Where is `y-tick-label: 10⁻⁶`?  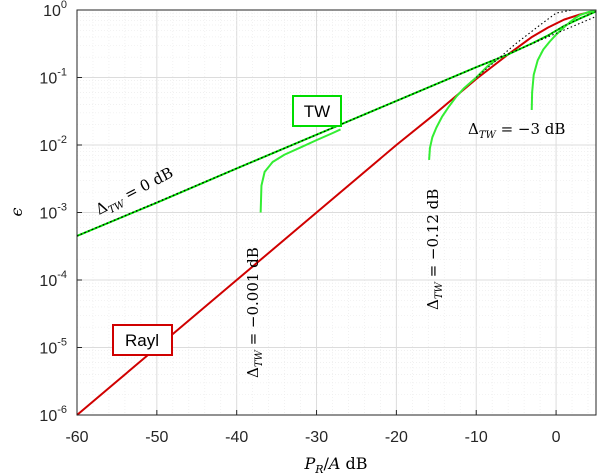
y-tick-label: 10⁻⁶ is located at coordinates (53, 414).